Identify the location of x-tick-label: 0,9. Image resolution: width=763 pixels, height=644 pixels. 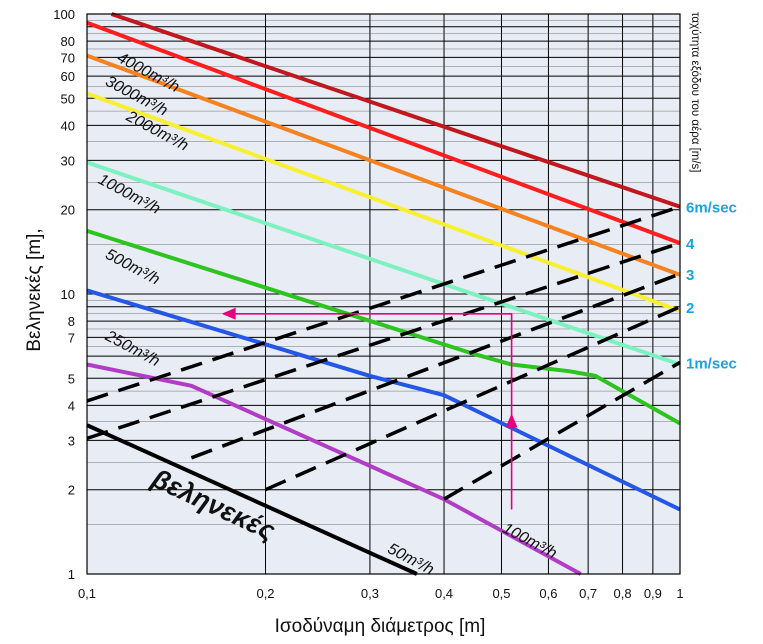
(653, 593).